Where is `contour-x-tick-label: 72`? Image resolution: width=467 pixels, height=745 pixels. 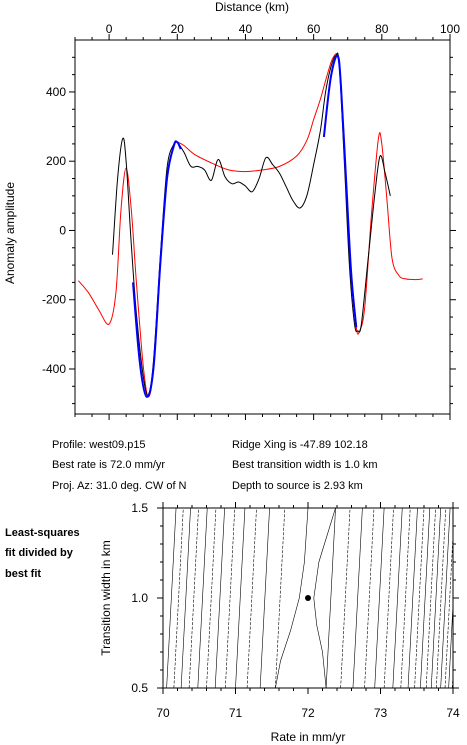
contour-x-tick-label: 72 is located at coordinates (308, 713).